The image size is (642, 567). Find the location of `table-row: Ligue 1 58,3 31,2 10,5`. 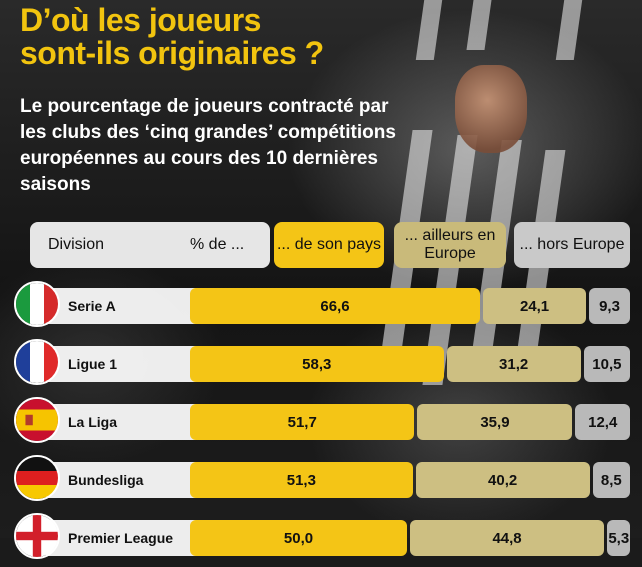

table-row: Ligue 1 58,3 31,2 10,5 is located at coordinates (321, 364).